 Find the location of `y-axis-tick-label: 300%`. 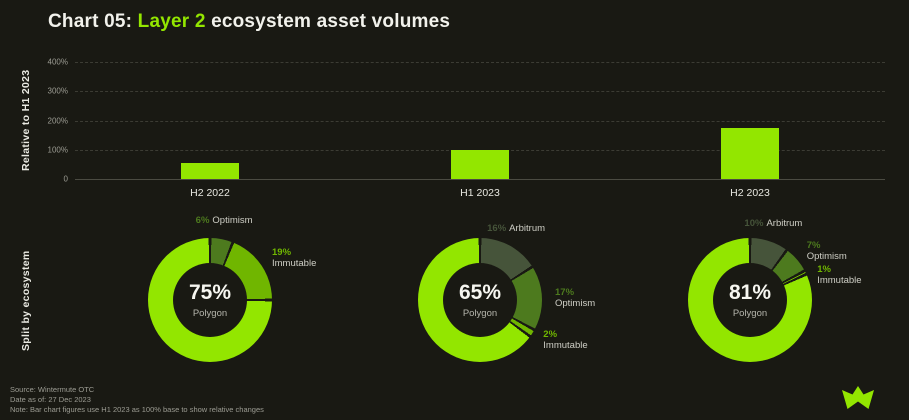

y-axis-tick-label: 300% is located at coordinates (57, 91).